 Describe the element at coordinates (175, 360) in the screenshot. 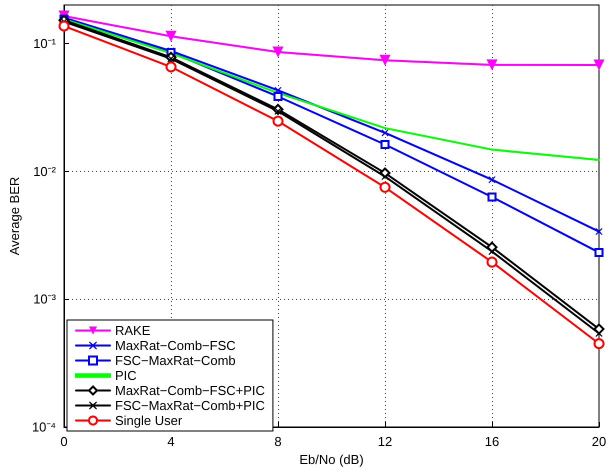

I see `legend-label: FSC−MaxRat−Comb` at that location.